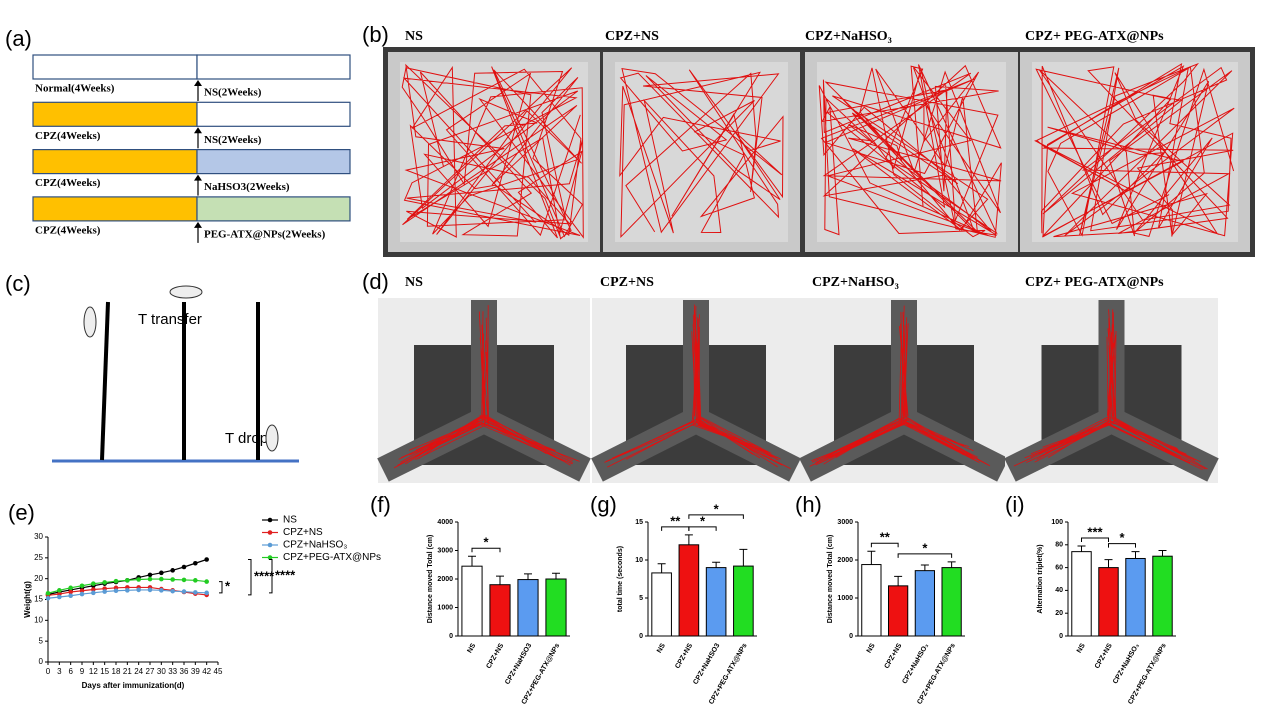 This screenshot has height=713, width=1269. Describe the element at coordinates (848, 36) in the screenshot. I see `group-header: CPZ+NaHSO₃` at that location.